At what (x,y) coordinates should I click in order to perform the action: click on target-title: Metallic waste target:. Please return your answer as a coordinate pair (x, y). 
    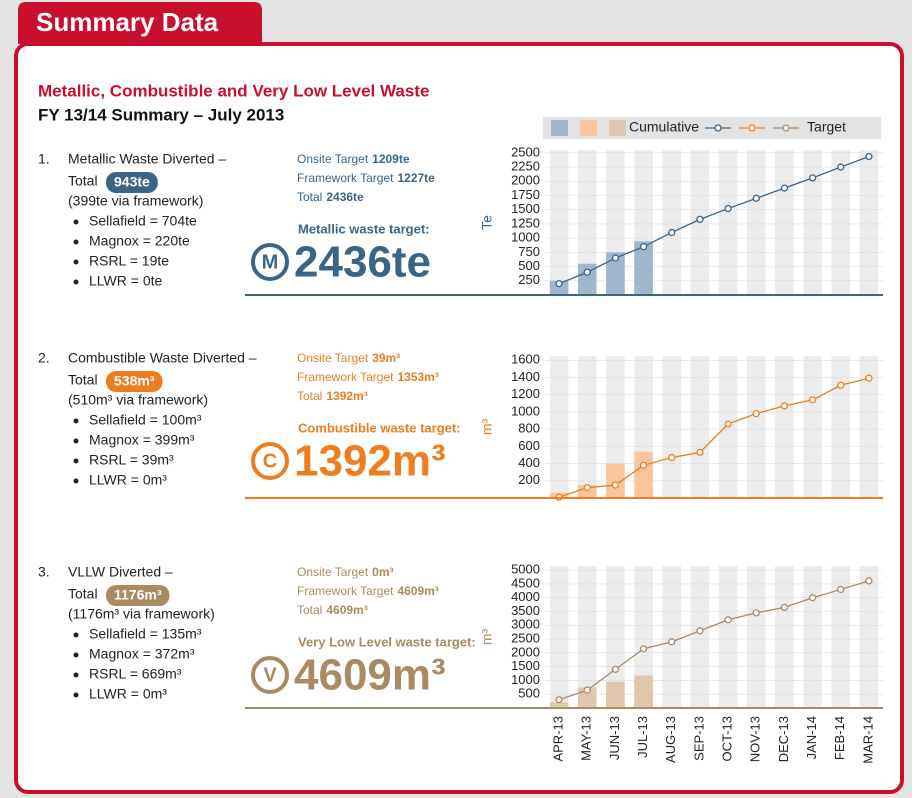
    Looking at the image, I should click on (364, 228).